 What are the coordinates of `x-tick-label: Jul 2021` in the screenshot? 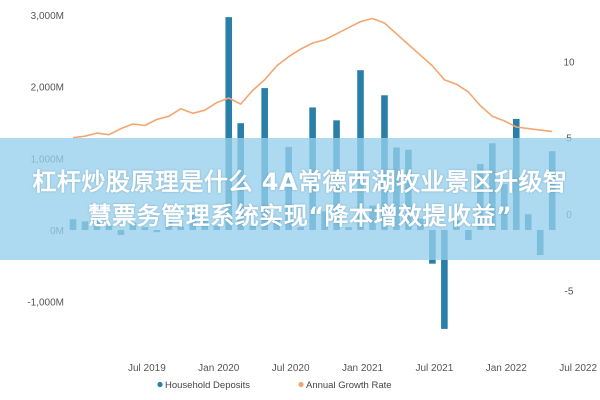 It's located at (434, 368).